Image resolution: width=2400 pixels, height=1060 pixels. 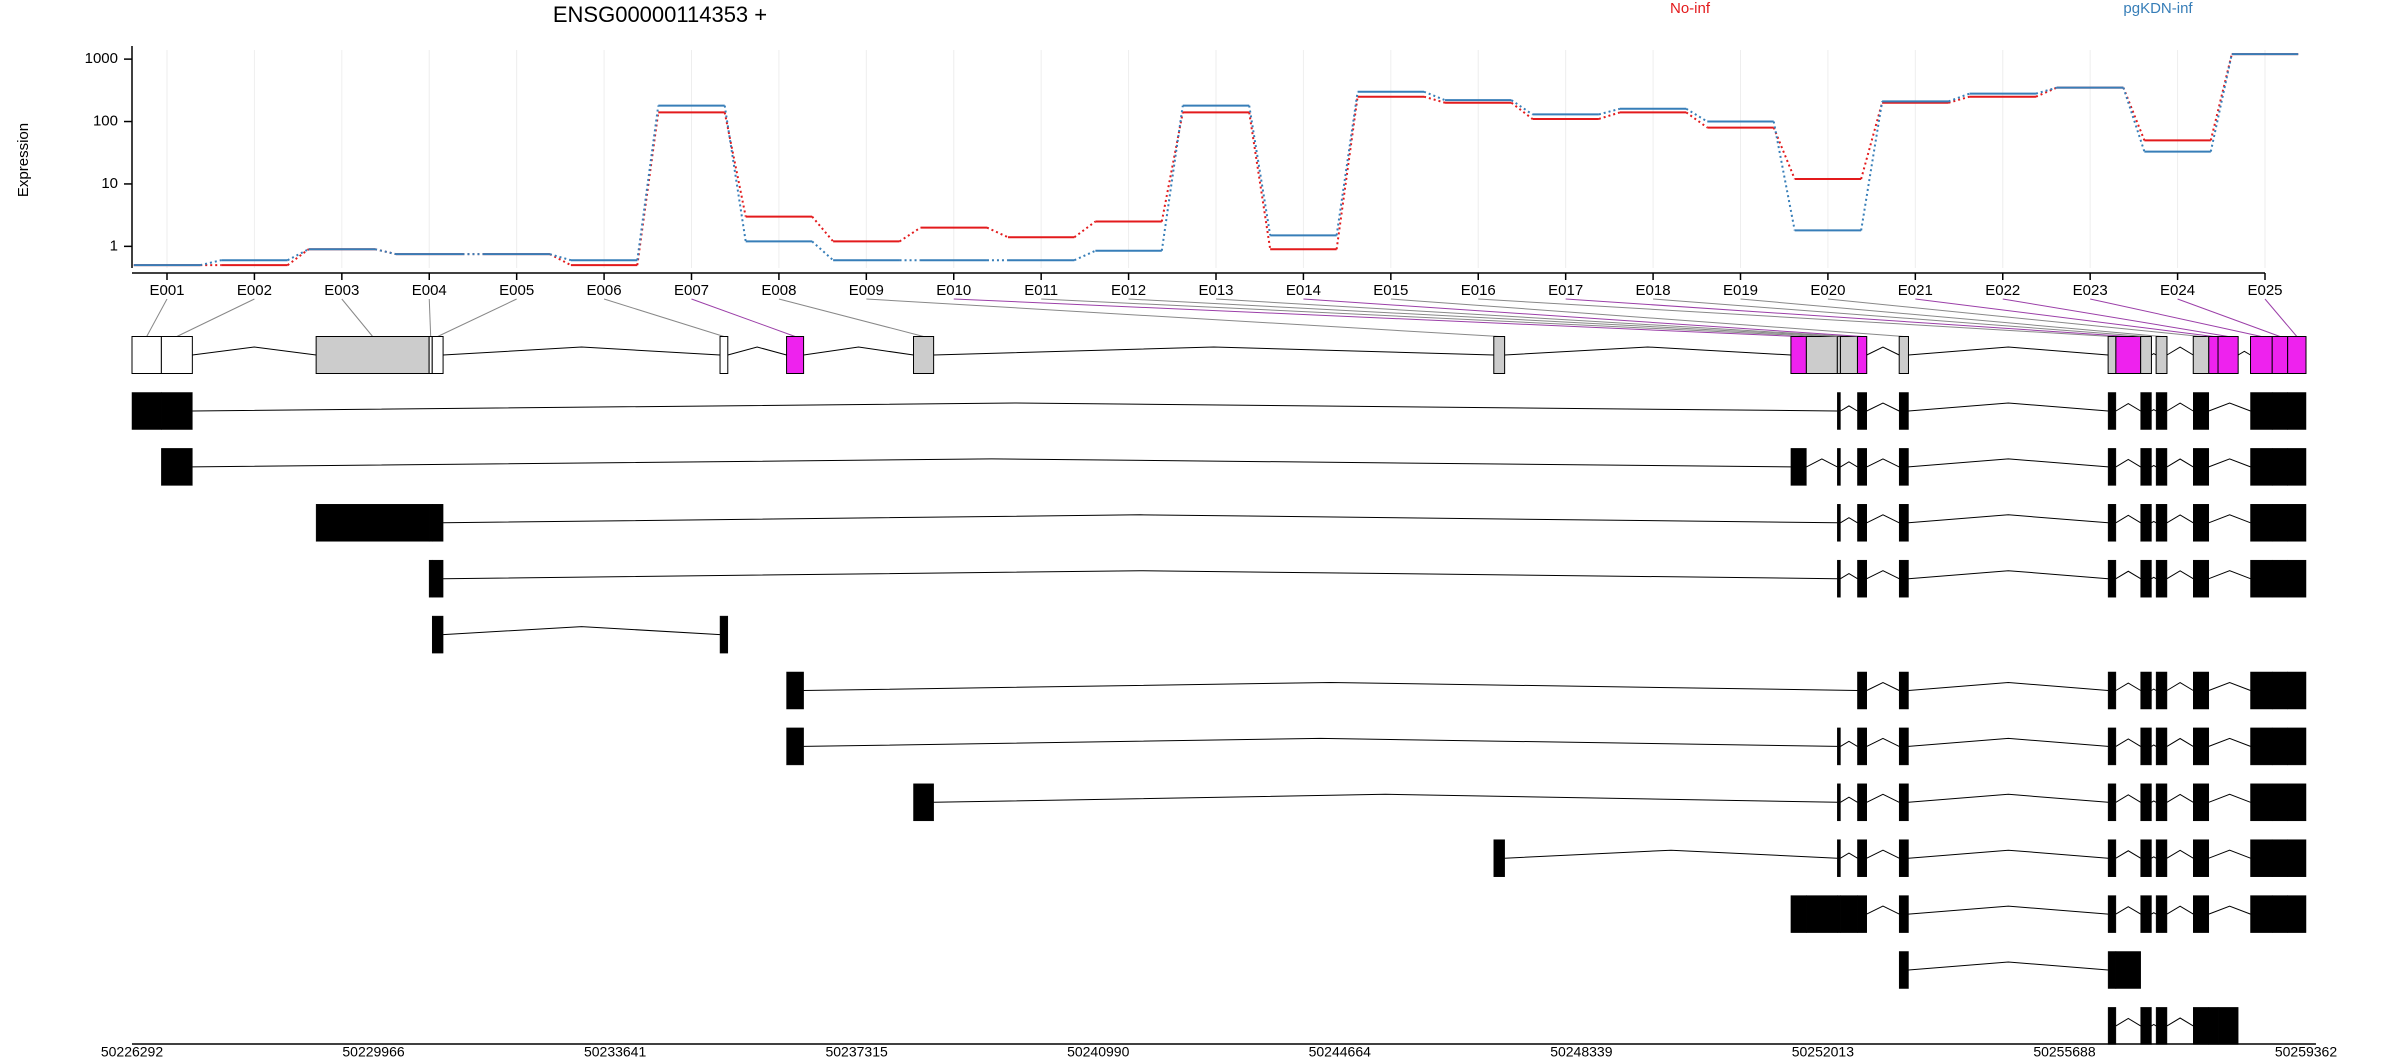 What do you see at coordinates (1565, 290) in the screenshot?
I see `x-tick-label: E017` at bounding box center [1565, 290].